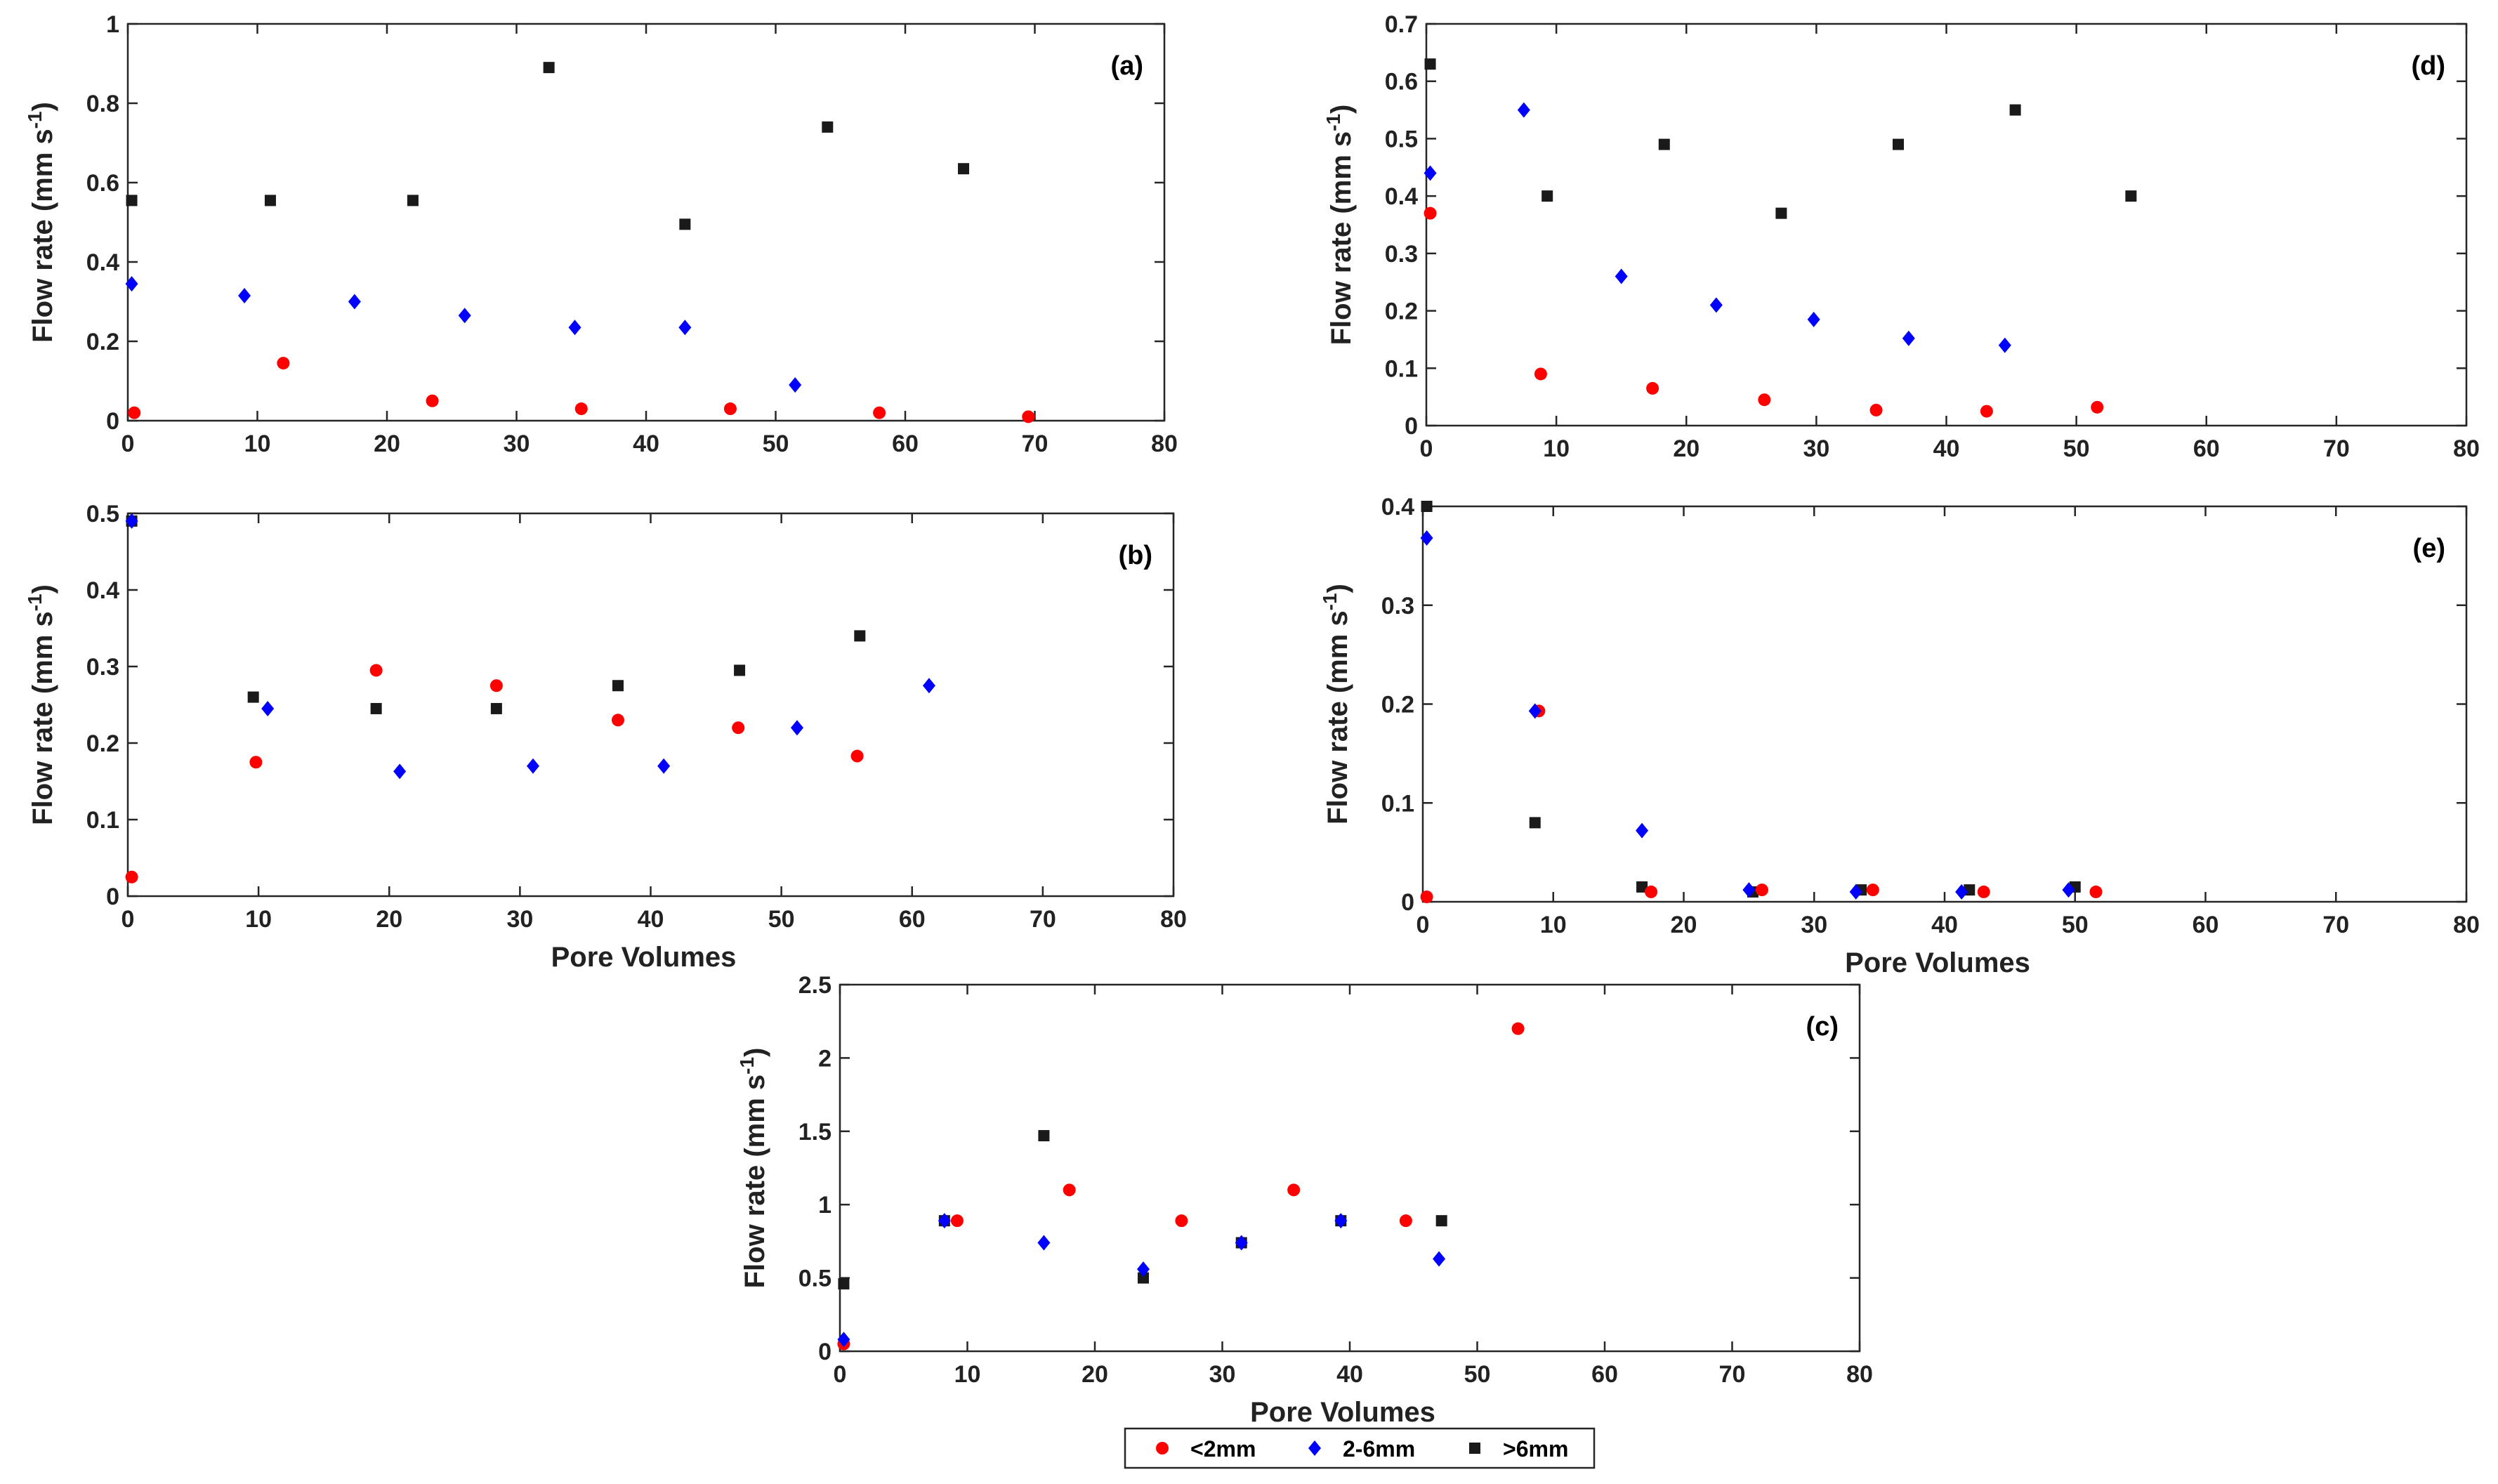 The width and height of the screenshot is (2498, 1484). I want to click on legend-box, so click(1360, 1448).